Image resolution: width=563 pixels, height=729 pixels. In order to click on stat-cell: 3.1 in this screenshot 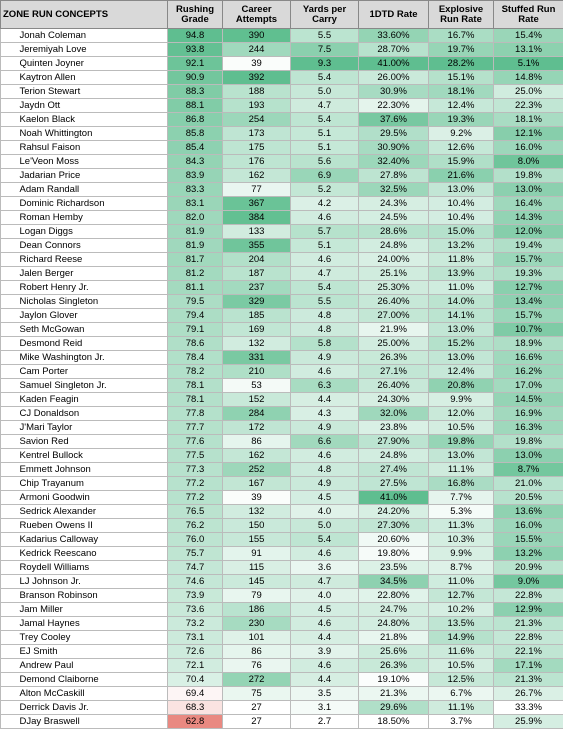, I will do `click(325, 708)`.